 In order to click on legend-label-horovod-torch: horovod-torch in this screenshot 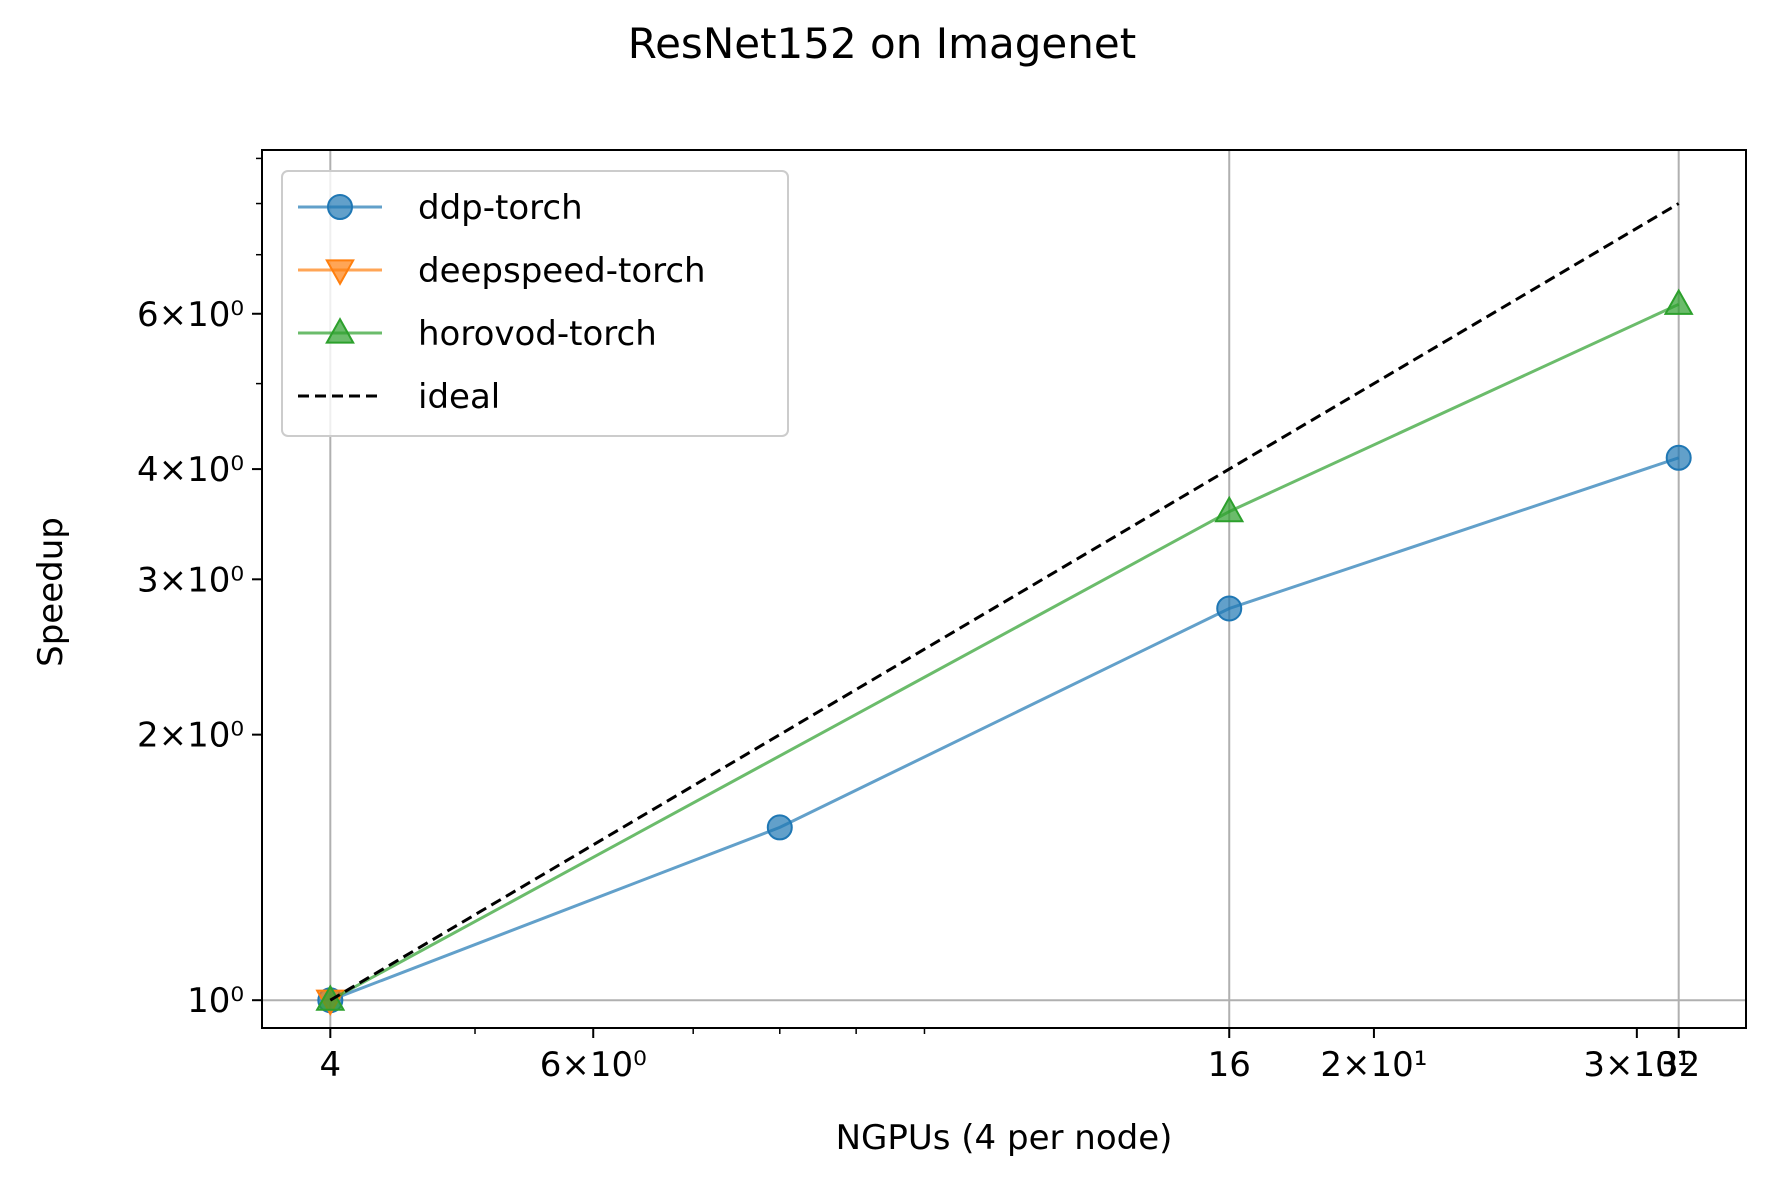, I will do `click(537, 334)`.